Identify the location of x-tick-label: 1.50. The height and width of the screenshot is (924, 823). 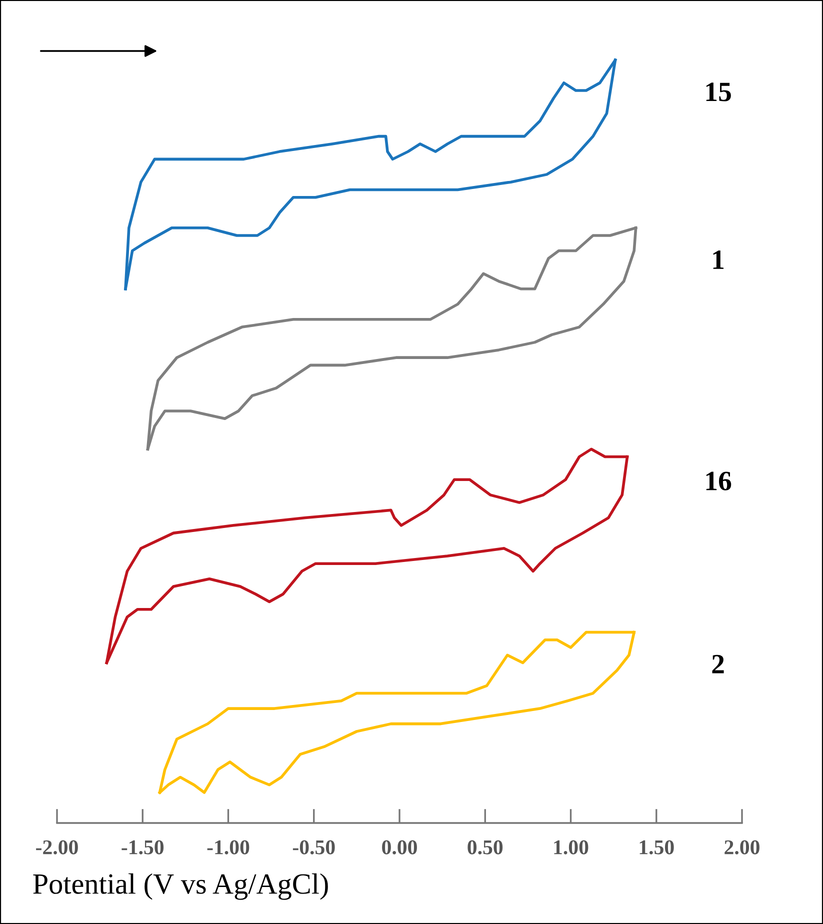
(657, 847).